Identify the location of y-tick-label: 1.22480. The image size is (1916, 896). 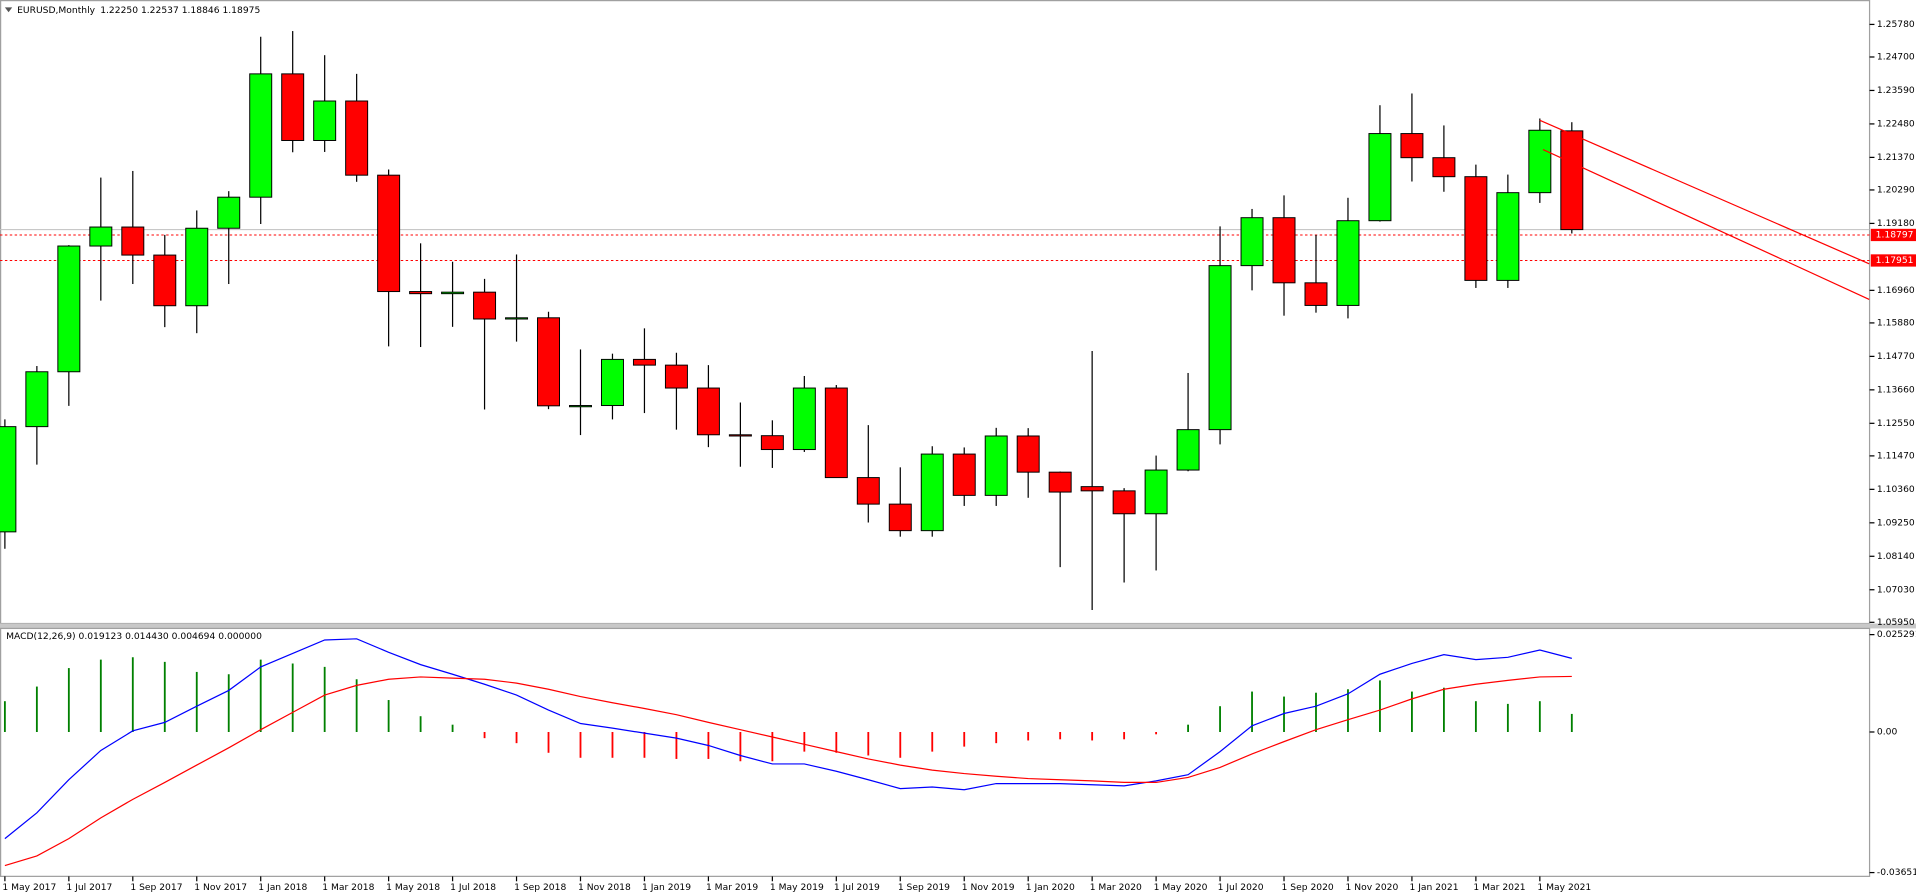
(1896, 123).